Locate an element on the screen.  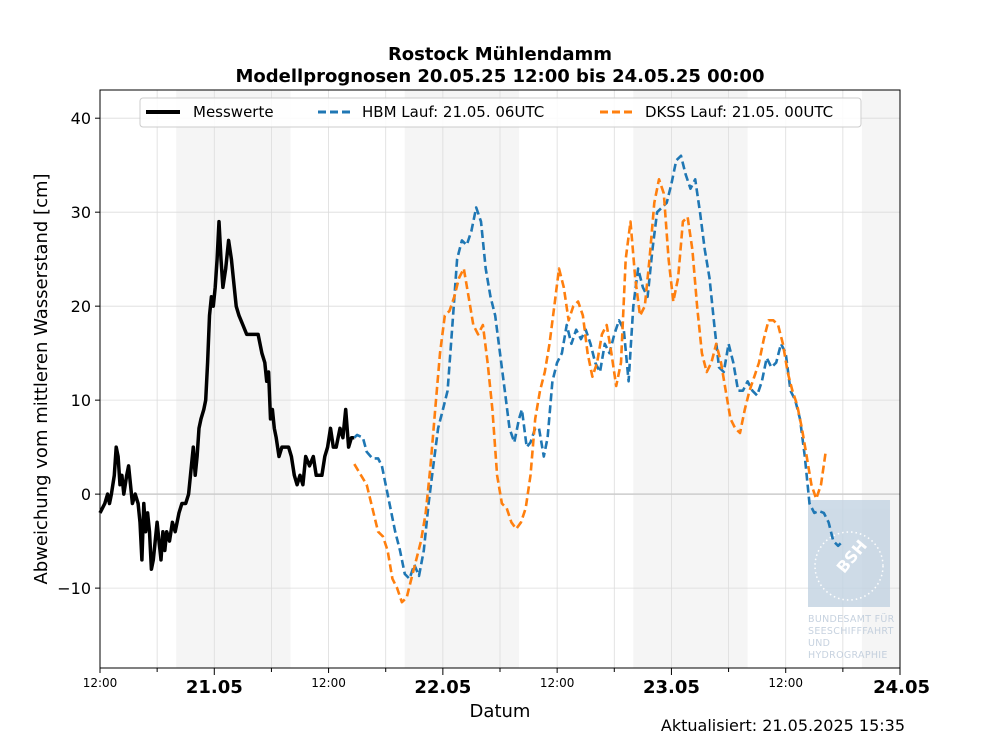
y-tick-label: 40 is located at coordinates (81, 118).